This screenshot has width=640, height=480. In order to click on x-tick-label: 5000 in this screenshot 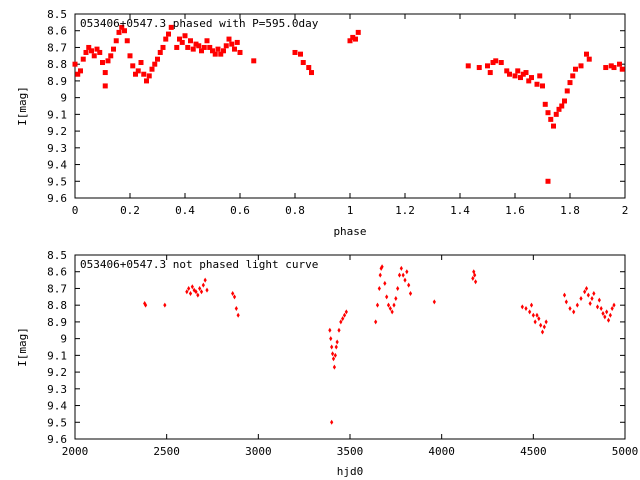, I will do `click(625, 451)`.